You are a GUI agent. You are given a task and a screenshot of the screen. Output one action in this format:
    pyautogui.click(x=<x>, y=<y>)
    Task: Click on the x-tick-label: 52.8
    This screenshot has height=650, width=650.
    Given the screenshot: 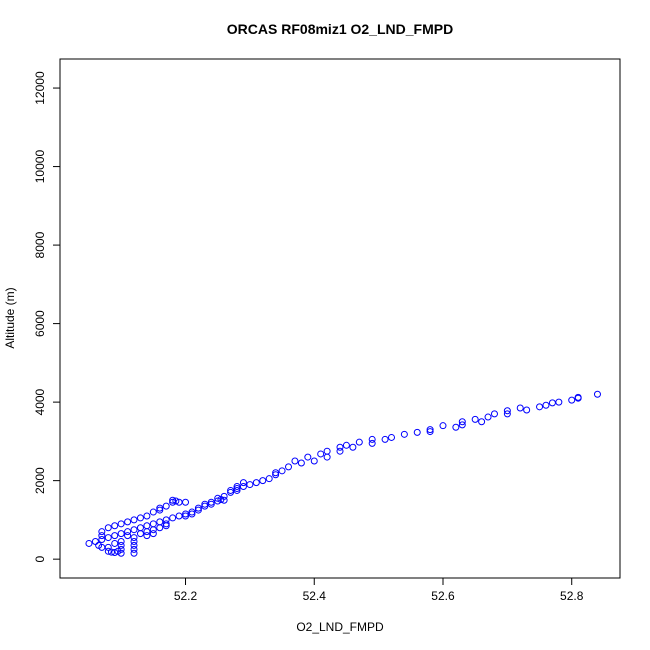 What is the action you would take?
    pyautogui.click(x=572, y=596)
    